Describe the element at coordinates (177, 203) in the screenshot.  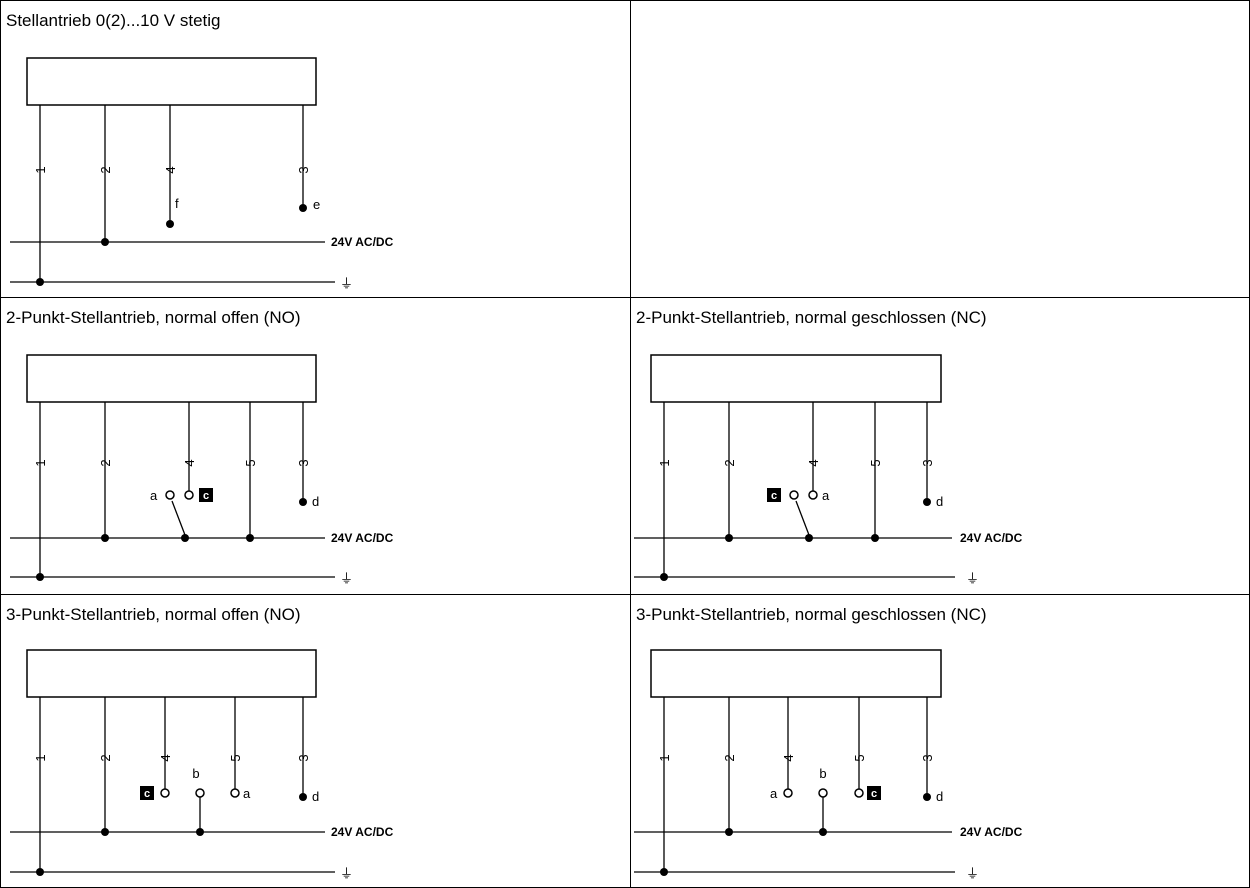
I see `contact-label: f` at that location.